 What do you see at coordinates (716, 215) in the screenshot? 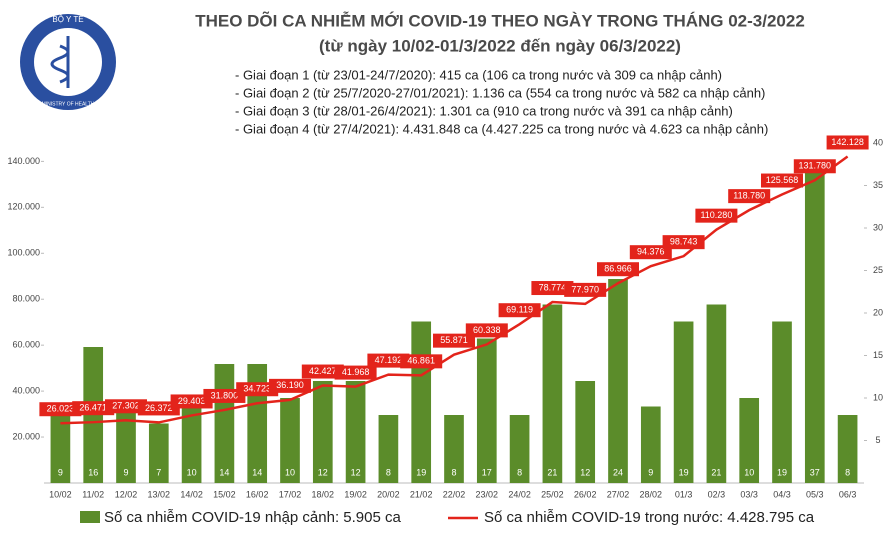
I see `line-label: 110.280` at bounding box center [716, 215].